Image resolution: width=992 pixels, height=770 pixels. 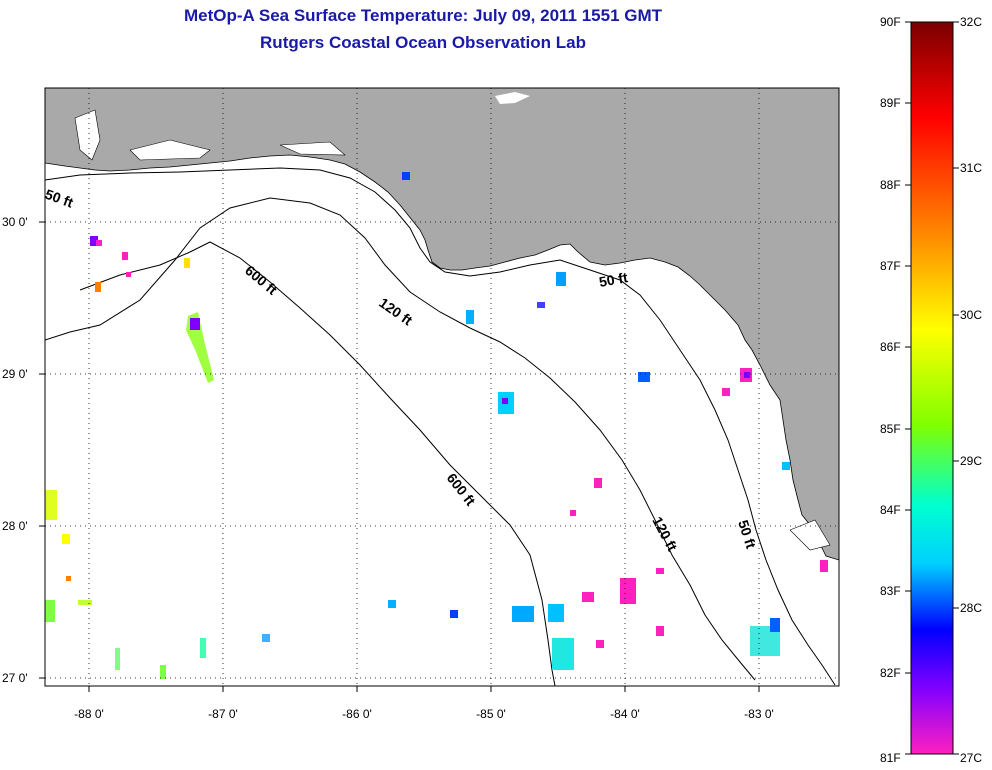 I want to click on map-subtitle: Rutgers Coastal Ocean Observation Lab, so click(x=423, y=42).